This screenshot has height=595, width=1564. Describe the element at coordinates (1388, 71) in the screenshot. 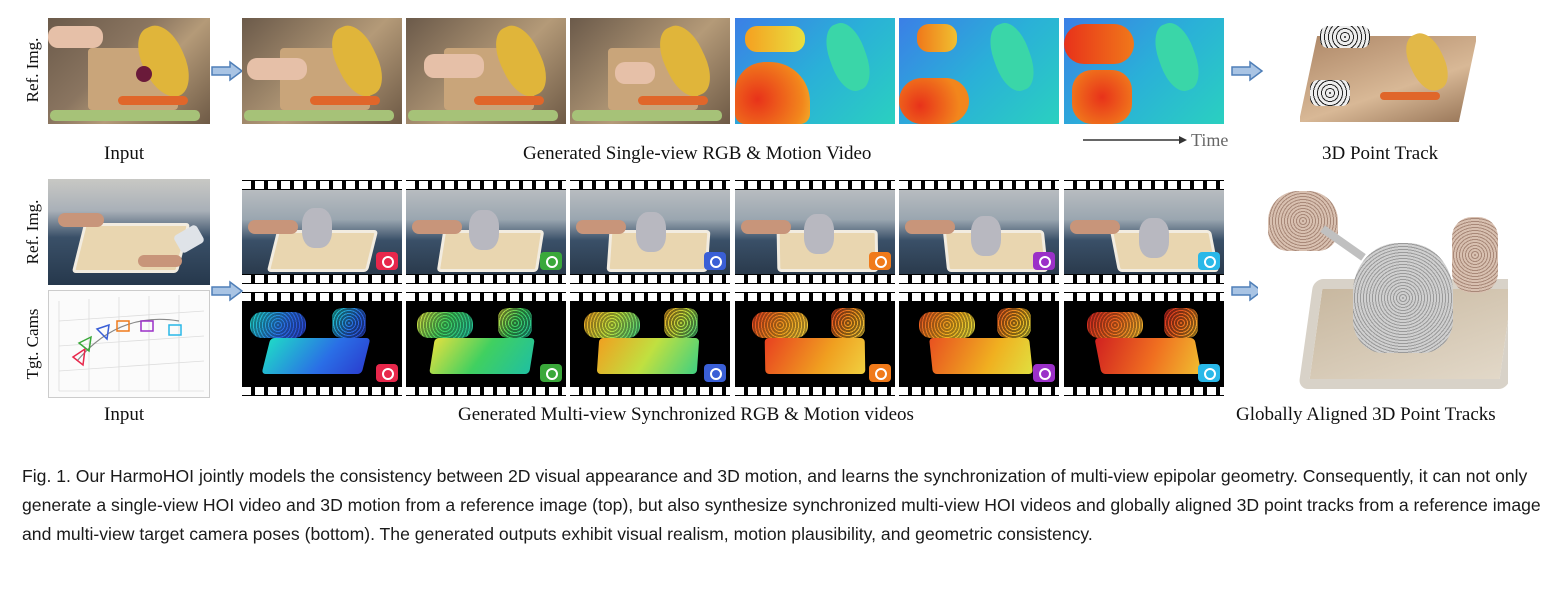

I see `top-3d-point-track` at that location.